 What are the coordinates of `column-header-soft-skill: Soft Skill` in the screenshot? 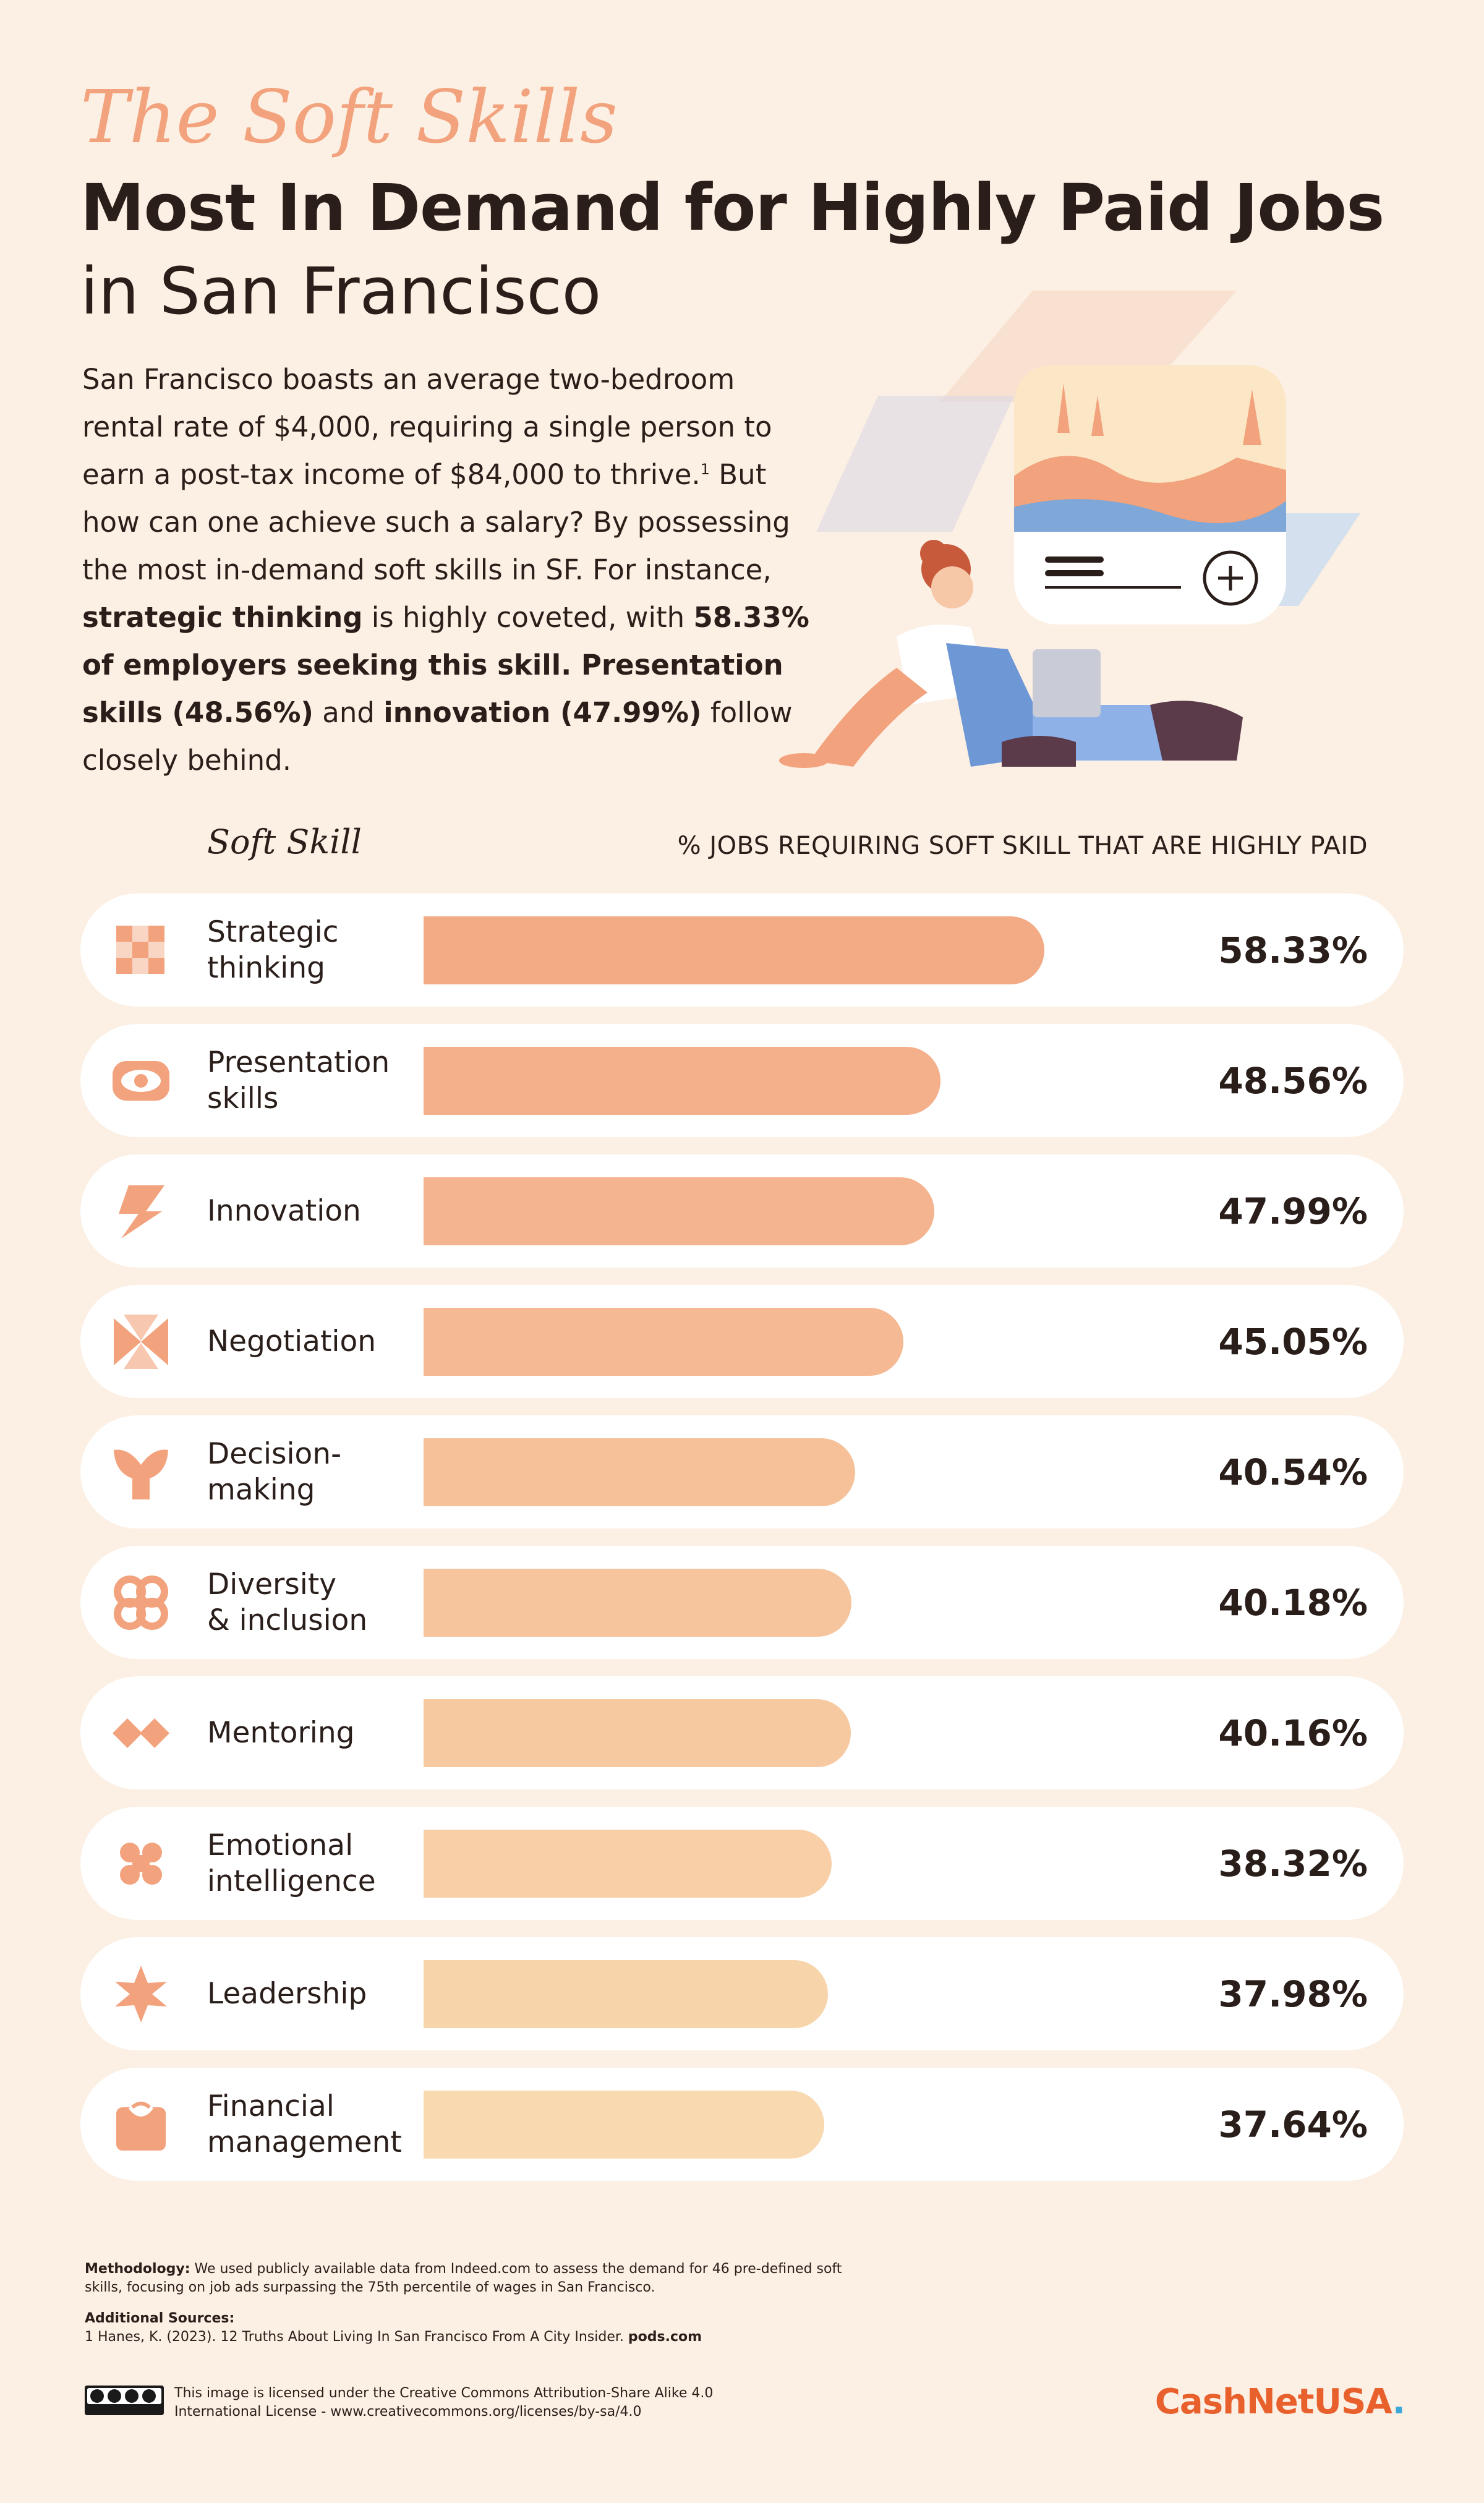 It's located at (284, 841).